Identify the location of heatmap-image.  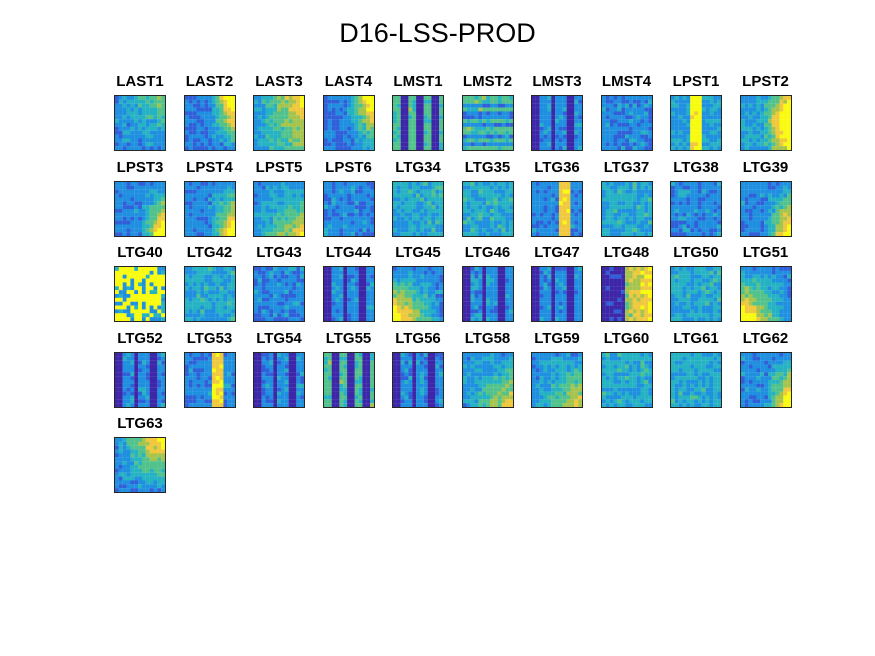
(349, 209).